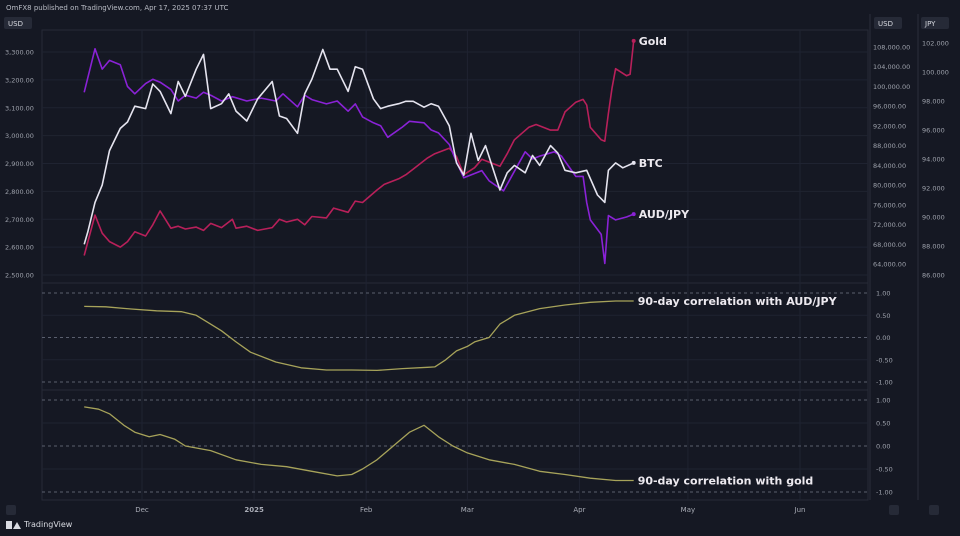 This screenshot has height=536, width=960. I want to click on mid-tick-label: 96,000.00, so click(889, 107).